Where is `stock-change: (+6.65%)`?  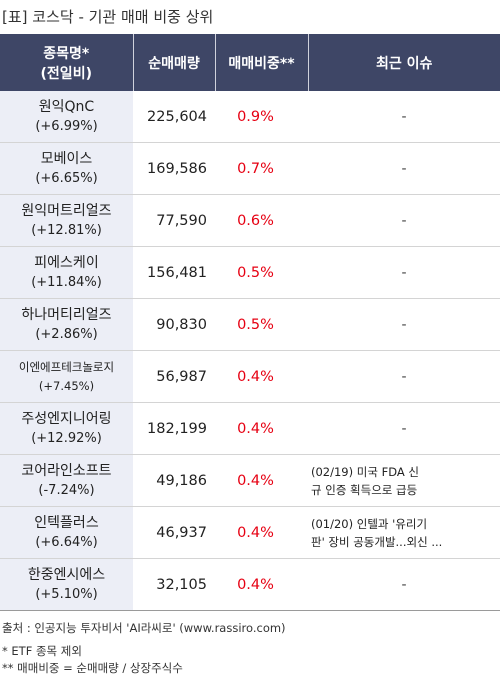
stock-change: (+6.65%) is located at coordinates (66, 178).